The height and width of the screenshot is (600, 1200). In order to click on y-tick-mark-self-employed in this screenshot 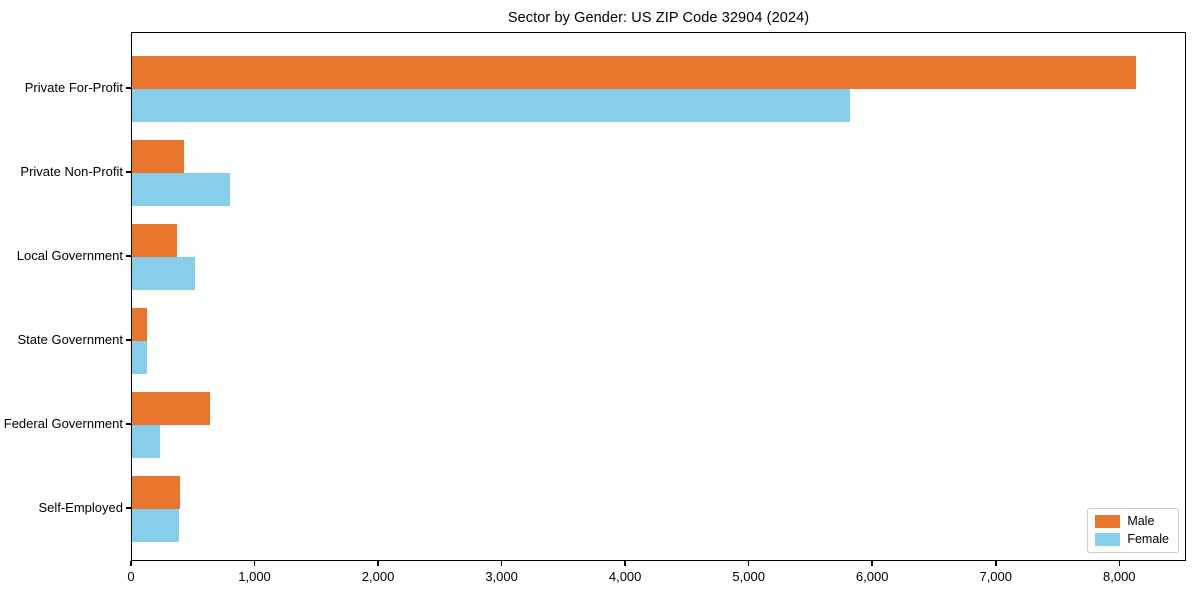, I will do `click(128, 508)`.